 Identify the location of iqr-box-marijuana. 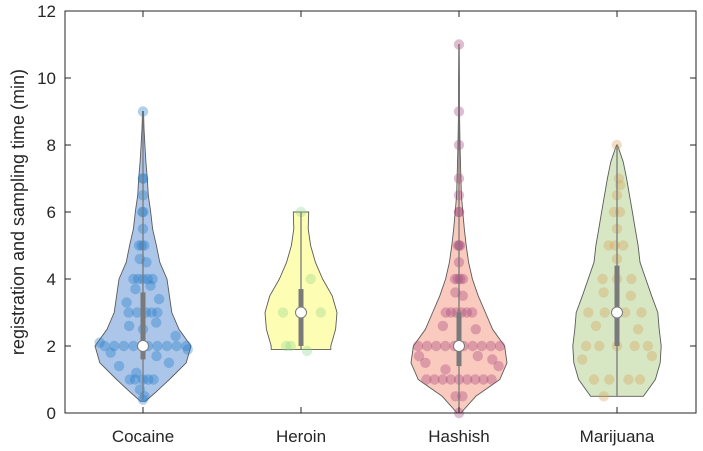
(617, 305).